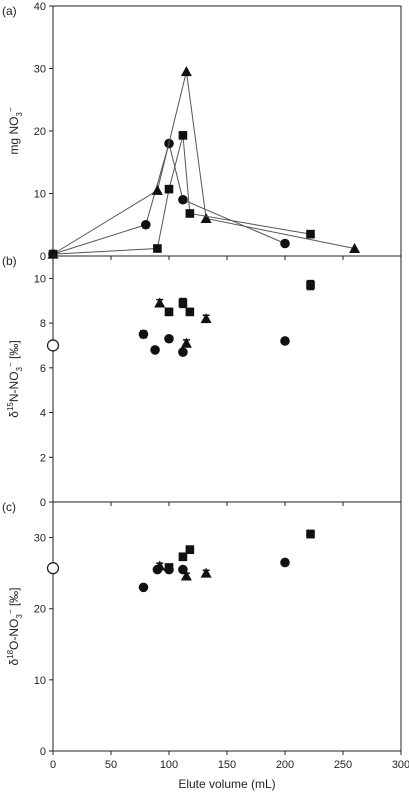 The height and width of the screenshot is (796, 409). I want to click on x-axis-label: Elute volume (mL), so click(226, 784).